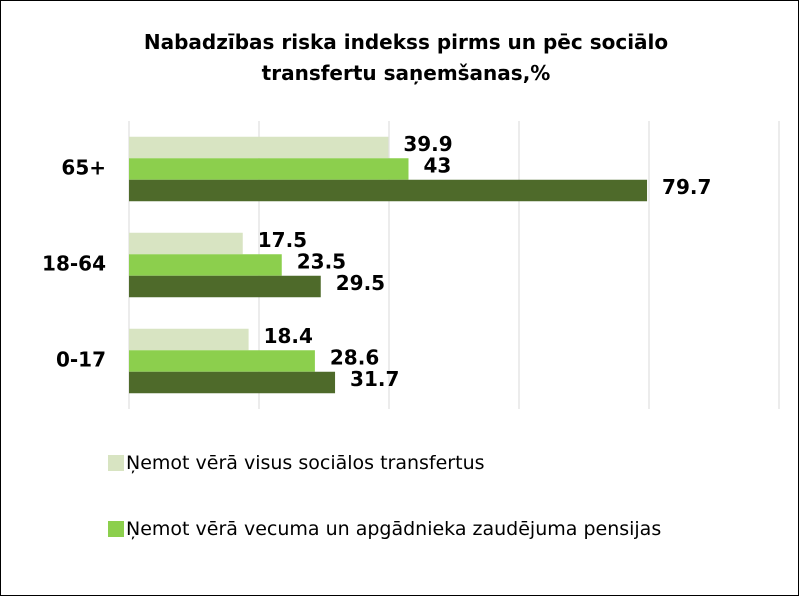 This screenshot has width=799, height=596. What do you see at coordinates (83, 168) in the screenshot?
I see `y-tick-label: 65+` at bounding box center [83, 168].